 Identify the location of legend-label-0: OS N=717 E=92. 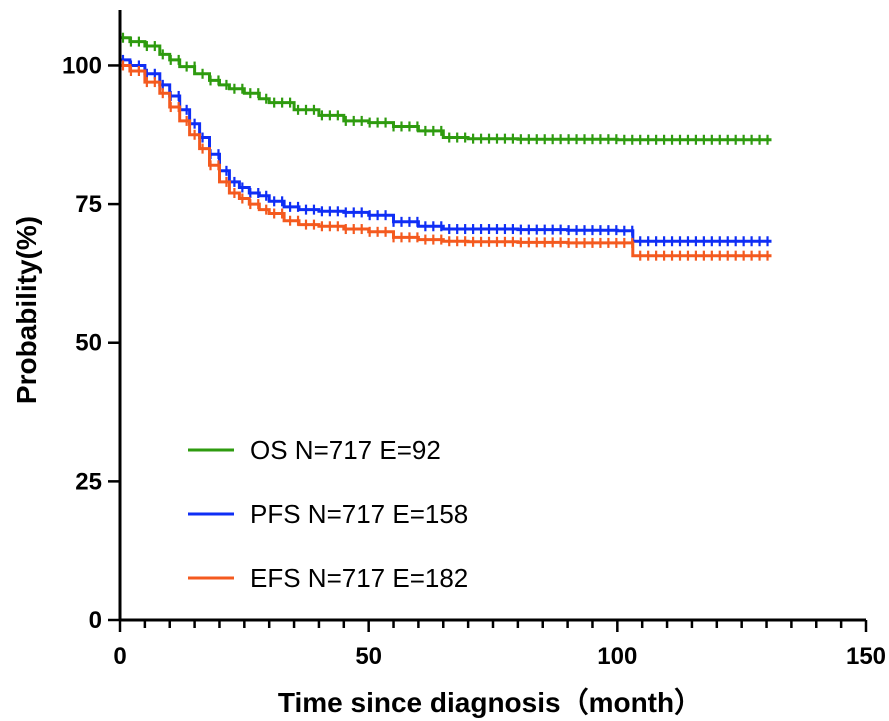
(345, 450).